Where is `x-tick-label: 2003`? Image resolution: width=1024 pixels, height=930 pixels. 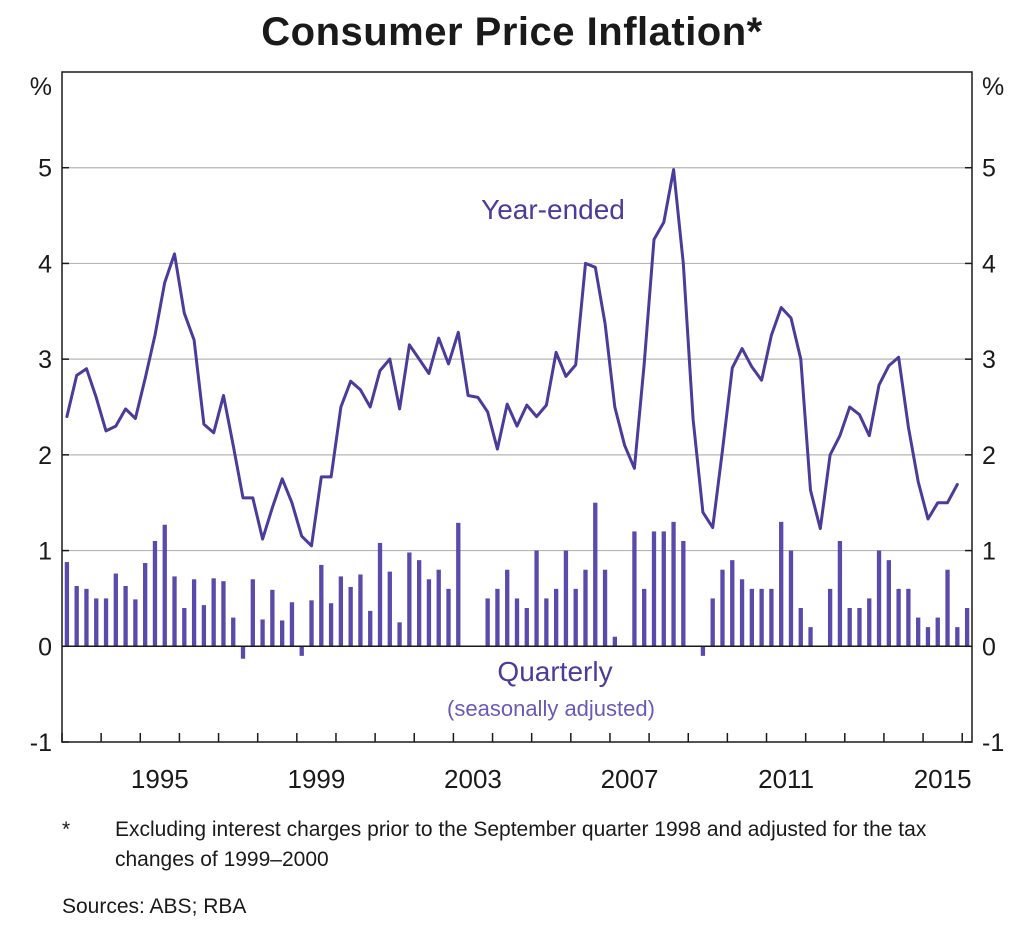 x-tick-label: 2003 is located at coordinates (473, 779).